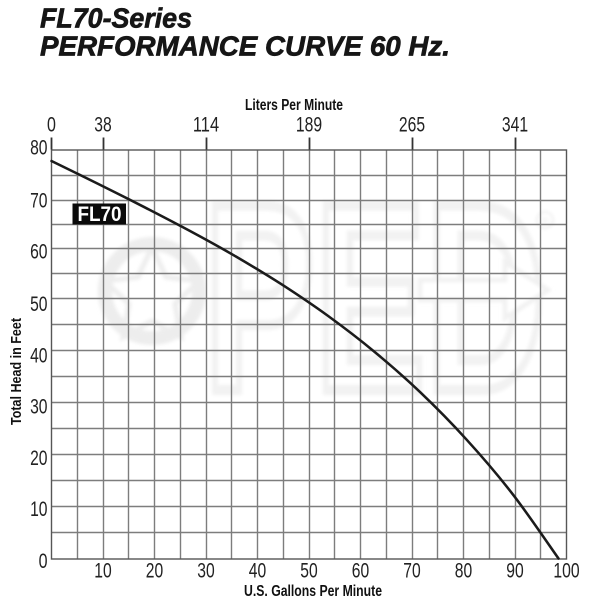 The image size is (600, 600). Describe the element at coordinates (566, 571) in the screenshot. I see `svg-text: 100` at that location.